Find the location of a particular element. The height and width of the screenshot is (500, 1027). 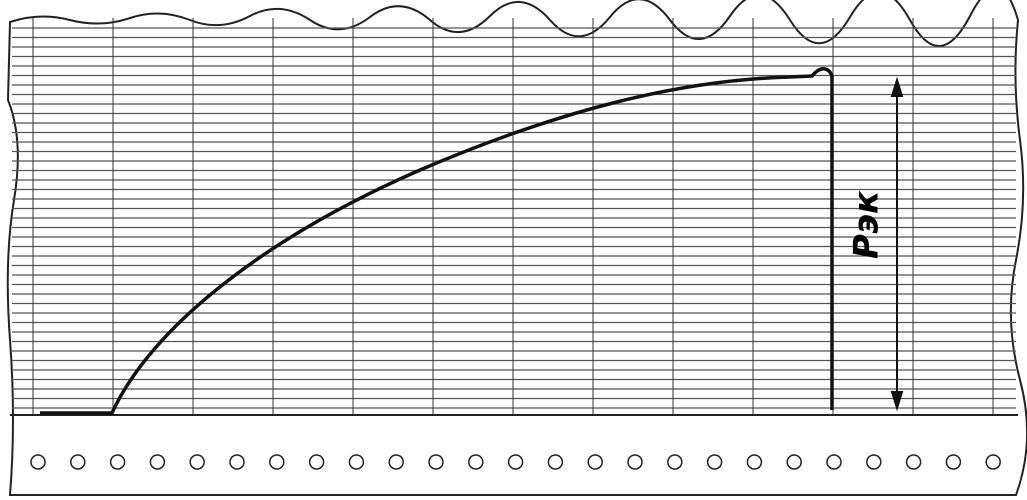

sprocket-holes is located at coordinates (515, 462).